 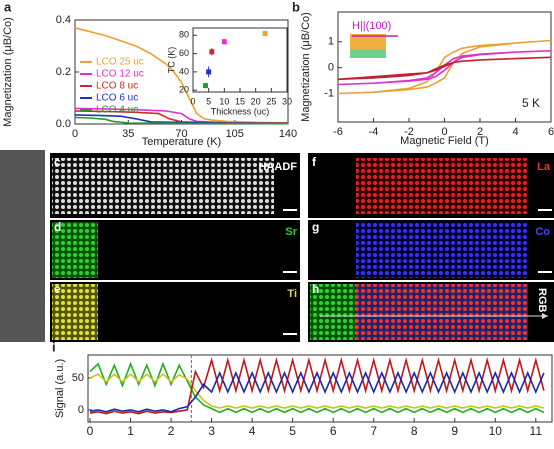 I want to click on y-tick-label: 40, so click(x=184, y=71).